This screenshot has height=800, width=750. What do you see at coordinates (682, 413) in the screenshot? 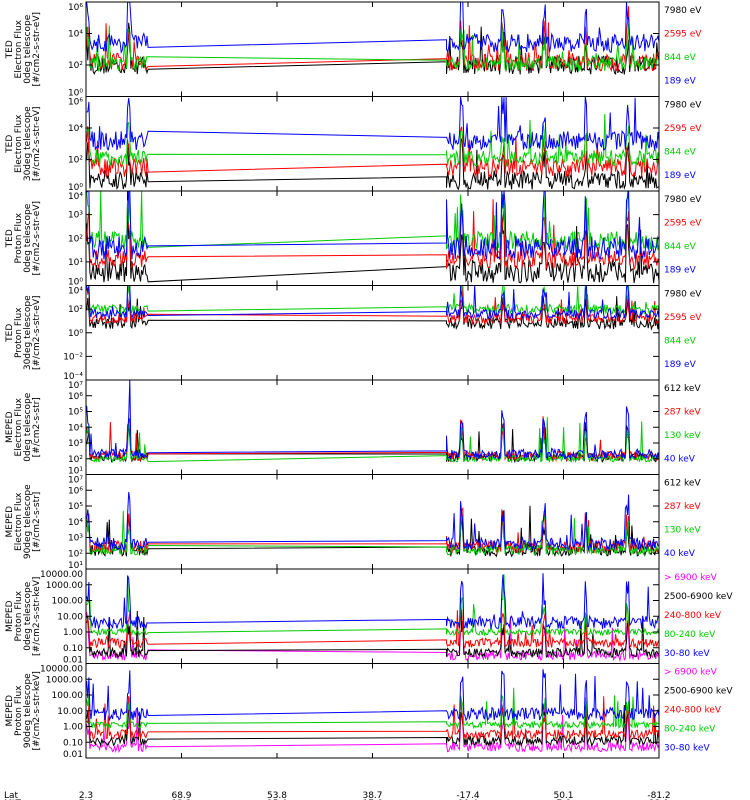
I see `legend-entry: 287 keV` at bounding box center [682, 413].